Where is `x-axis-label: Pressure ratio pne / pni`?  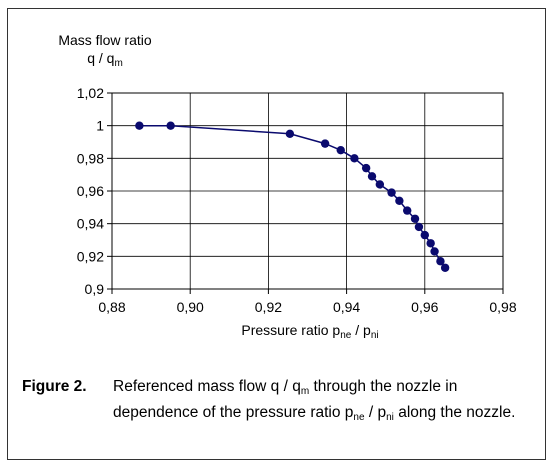 x-axis-label: Pressure ratio pne / pni is located at coordinates (310, 331).